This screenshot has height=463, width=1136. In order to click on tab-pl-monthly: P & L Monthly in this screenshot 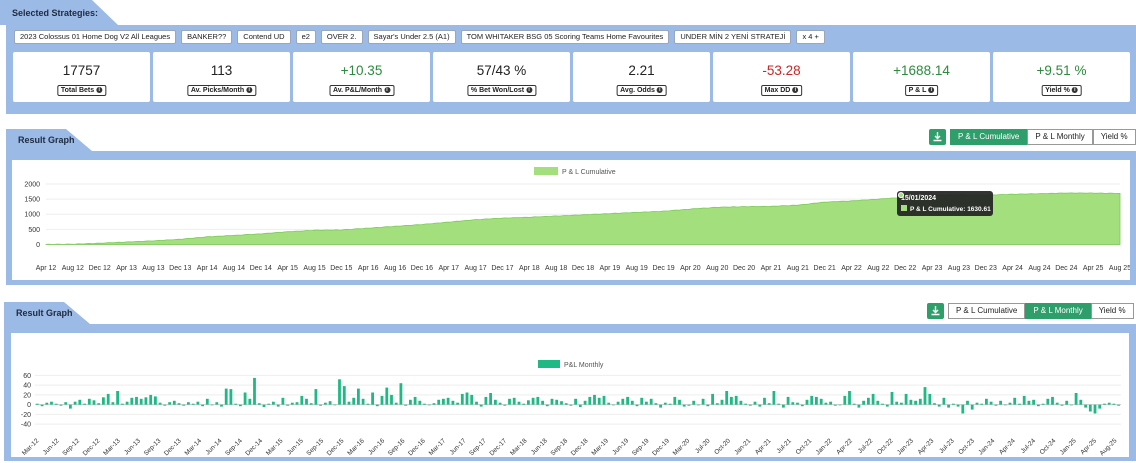, I will do `click(1060, 137)`.